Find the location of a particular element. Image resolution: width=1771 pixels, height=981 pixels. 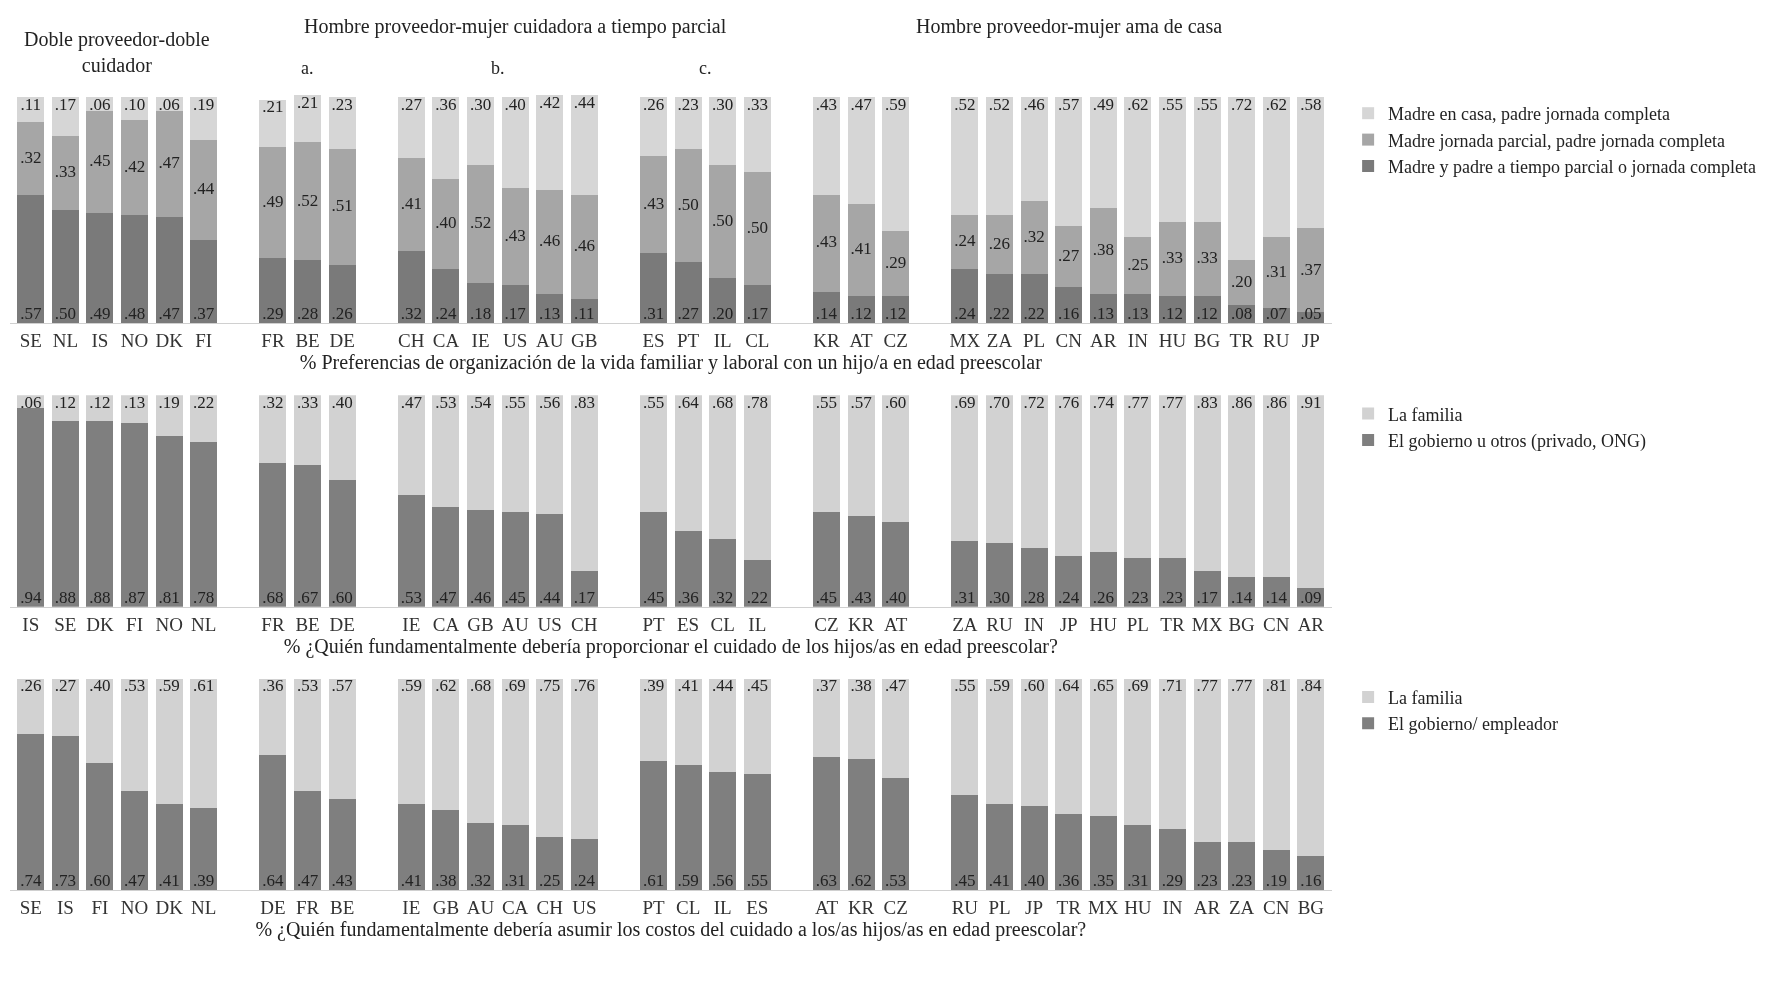

x-tick-label: GB is located at coordinates (584, 341).